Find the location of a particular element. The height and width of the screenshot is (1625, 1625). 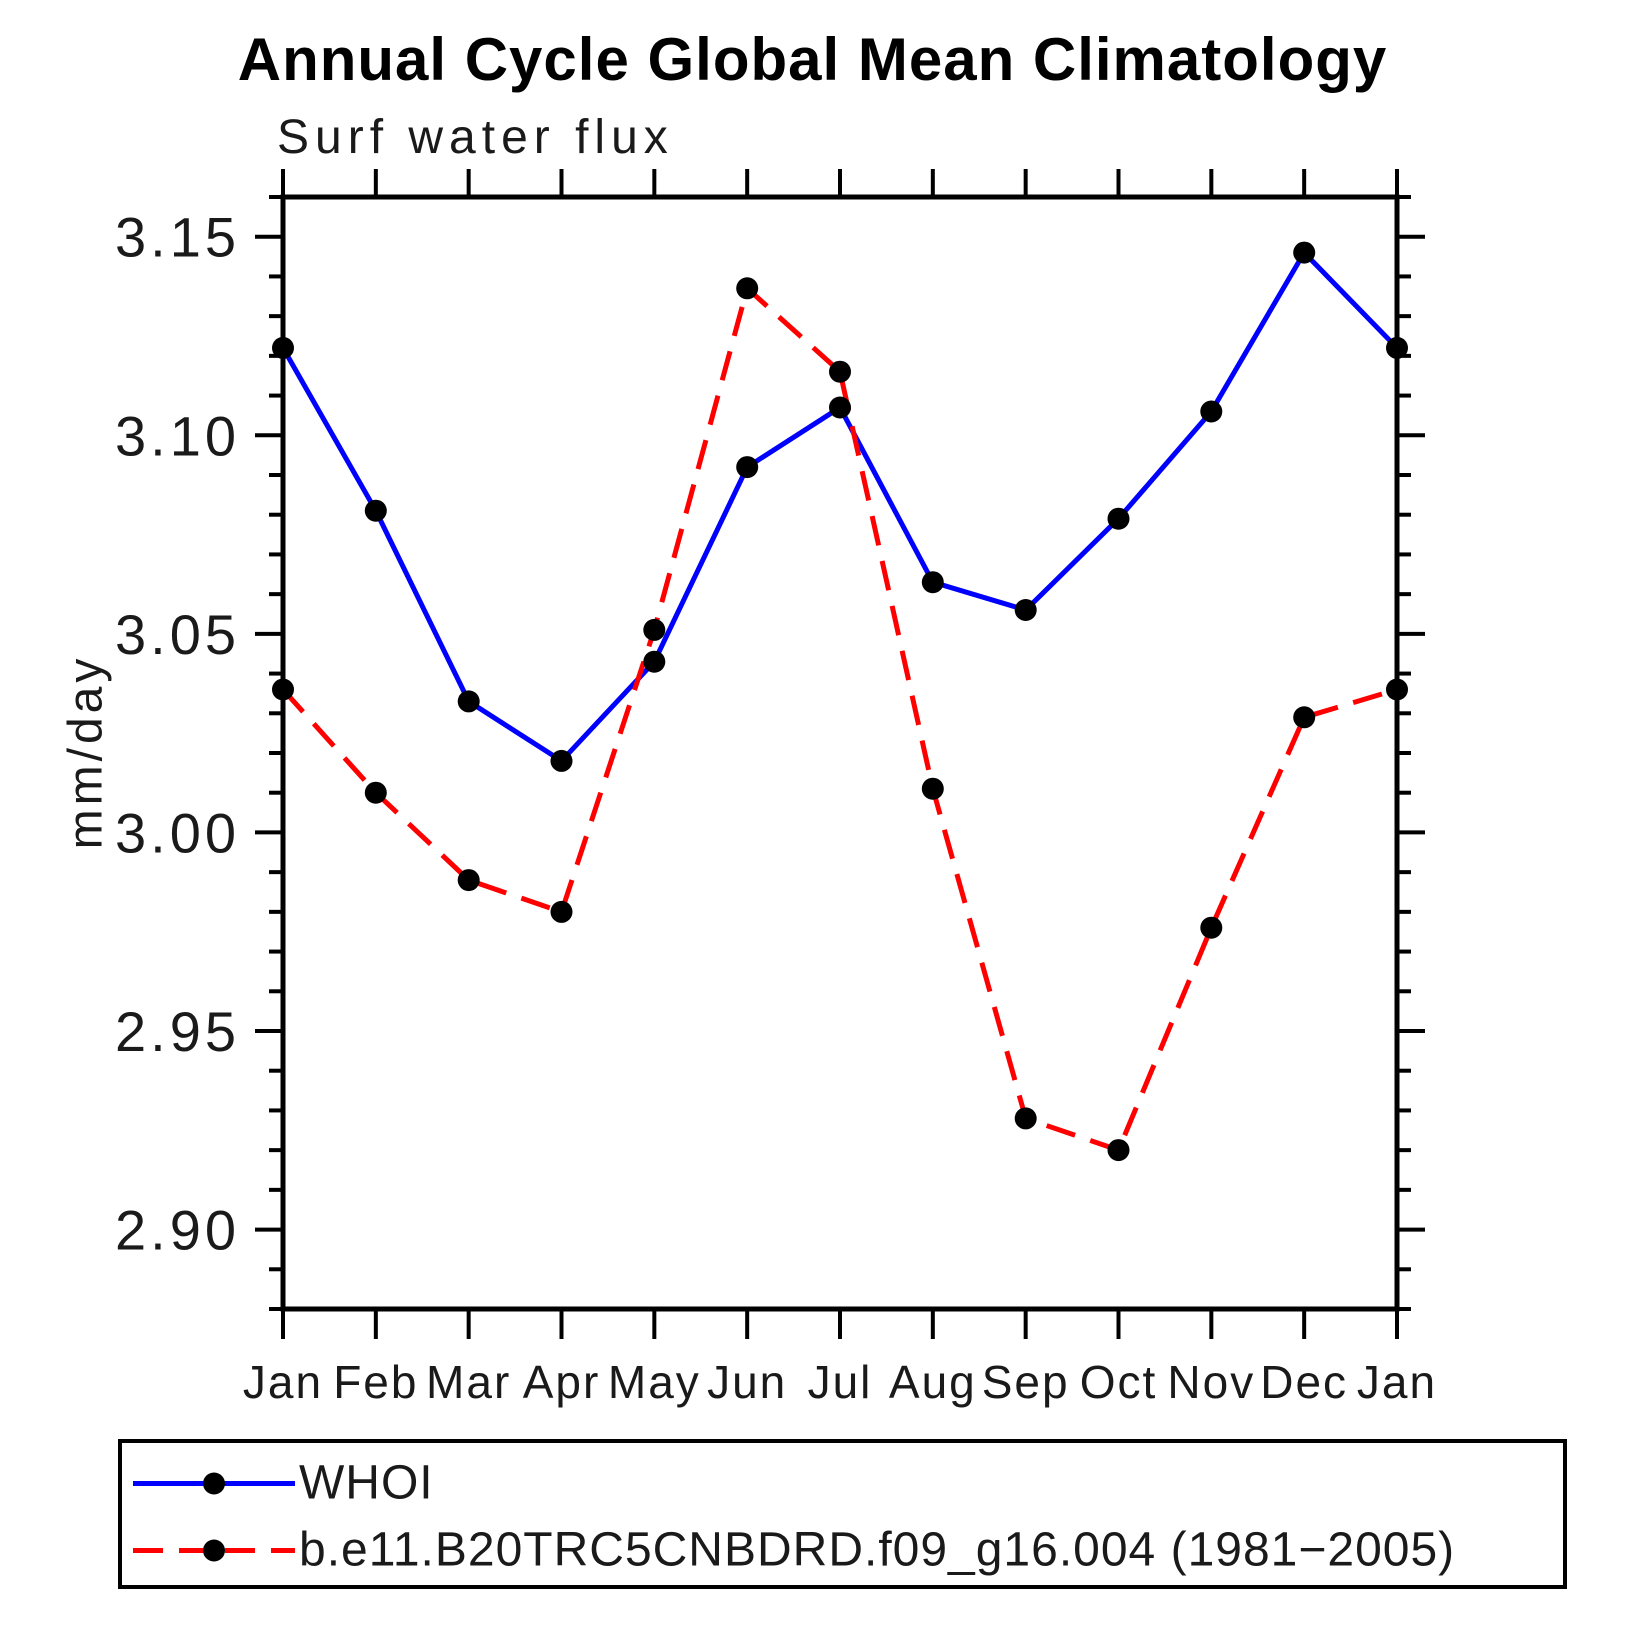

legend-line-sample-dashed is located at coordinates (214, 1550).